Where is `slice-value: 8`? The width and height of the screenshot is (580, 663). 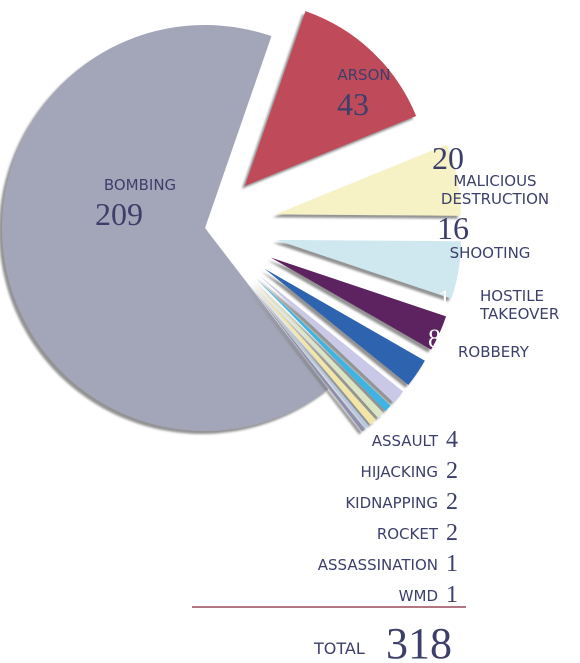 slice-value: 8 is located at coordinates (434, 338).